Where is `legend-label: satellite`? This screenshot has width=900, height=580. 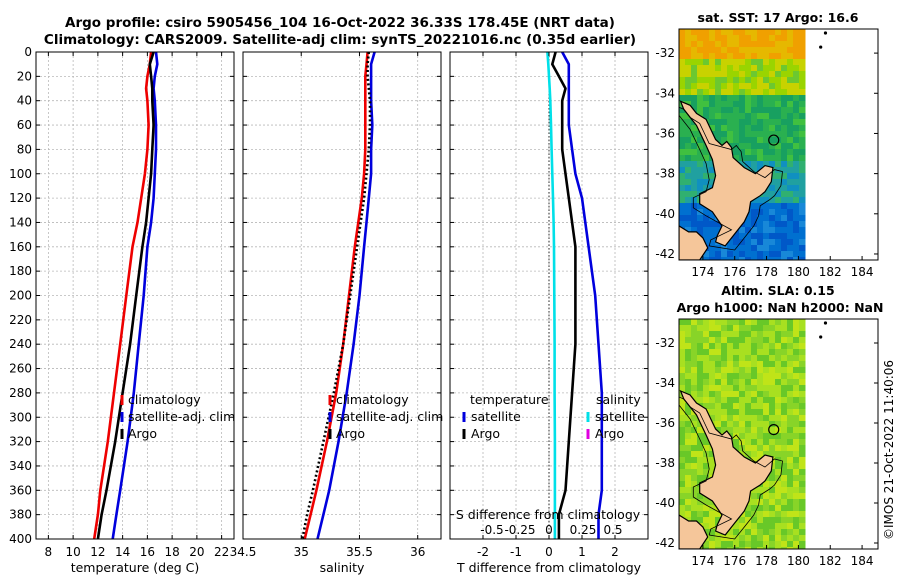
legend-label: satellite is located at coordinates (620, 416).